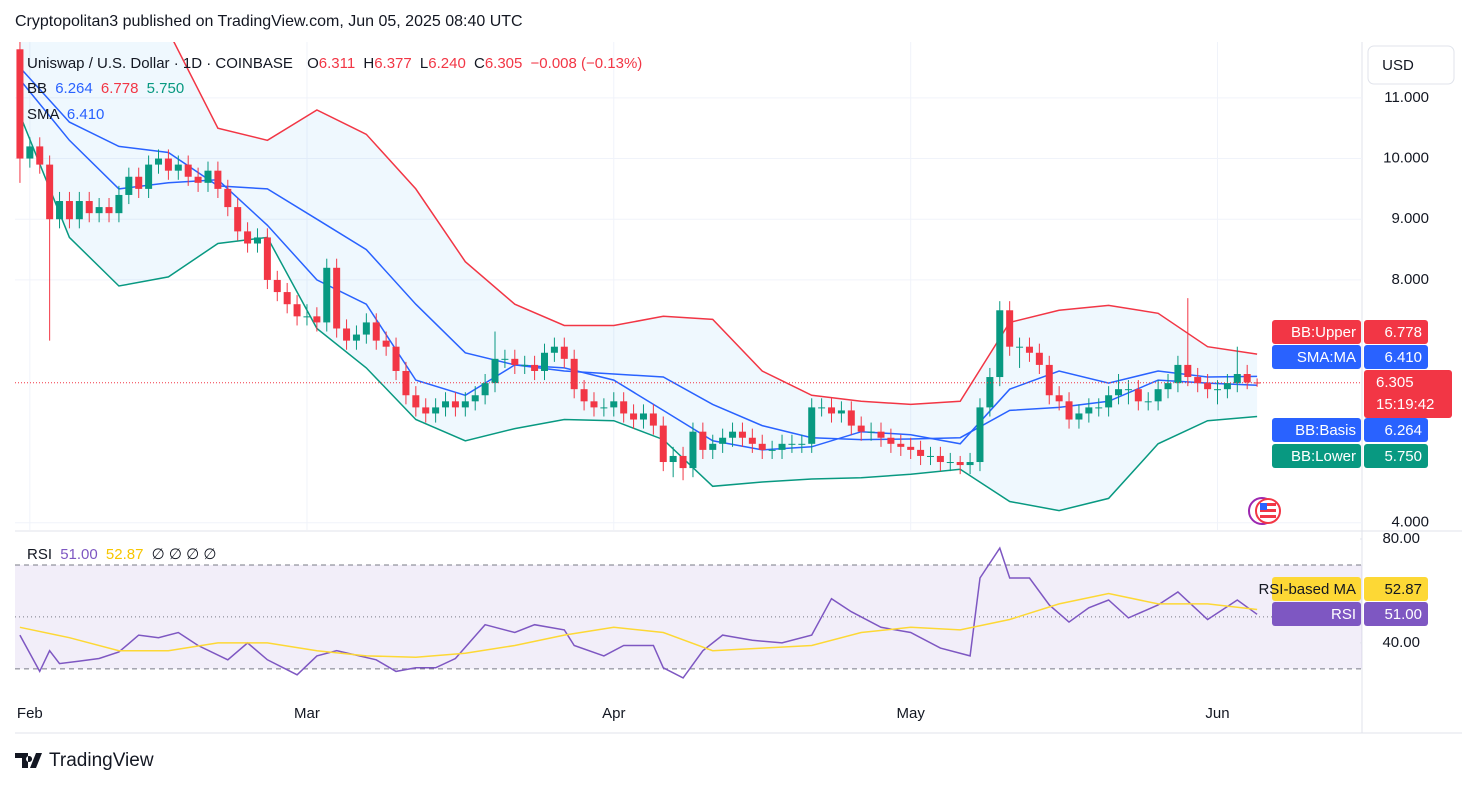 This screenshot has width=1476, height=787. What do you see at coordinates (393, 63) in the screenshot?
I see `ohlc-value: 6.377` at bounding box center [393, 63].